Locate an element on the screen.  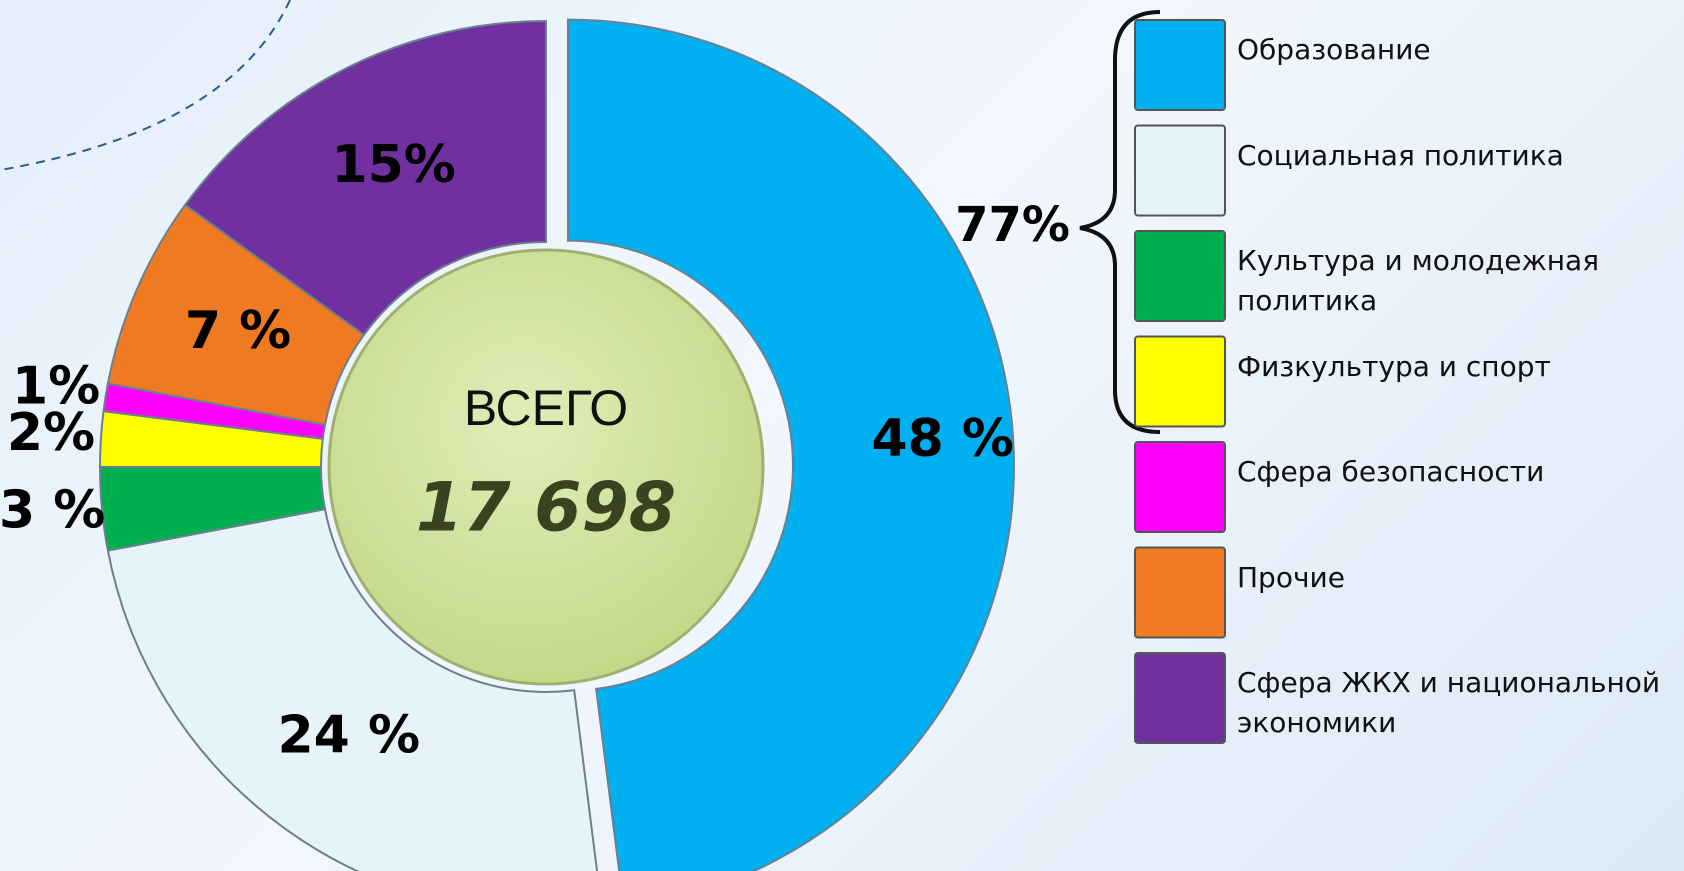
legend-label: Сфера ЖКХ и национальной экономики is located at coordinates (1449, 702).